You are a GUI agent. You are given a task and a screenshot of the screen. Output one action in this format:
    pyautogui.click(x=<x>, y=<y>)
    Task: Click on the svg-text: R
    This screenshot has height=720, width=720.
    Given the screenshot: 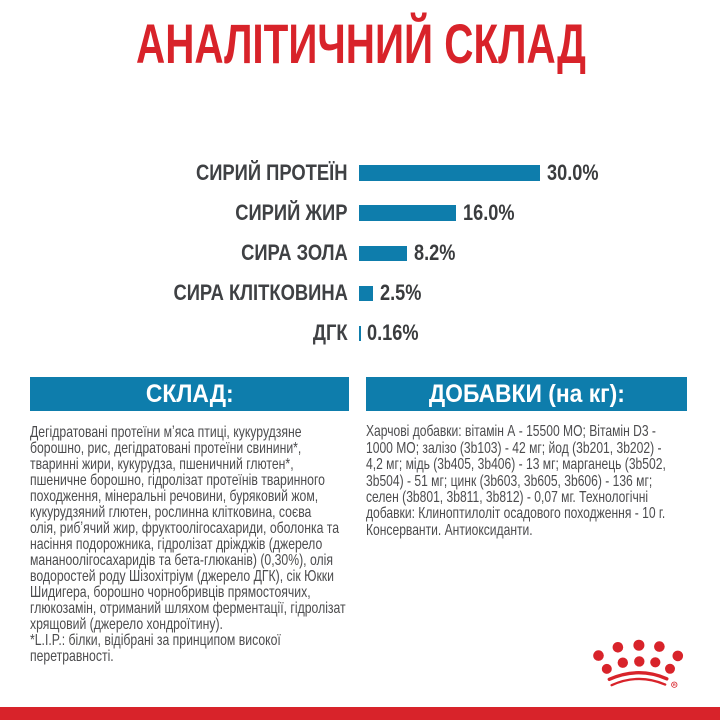 What is the action you would take?
    pyautogui.click(x=674, y=684)
    